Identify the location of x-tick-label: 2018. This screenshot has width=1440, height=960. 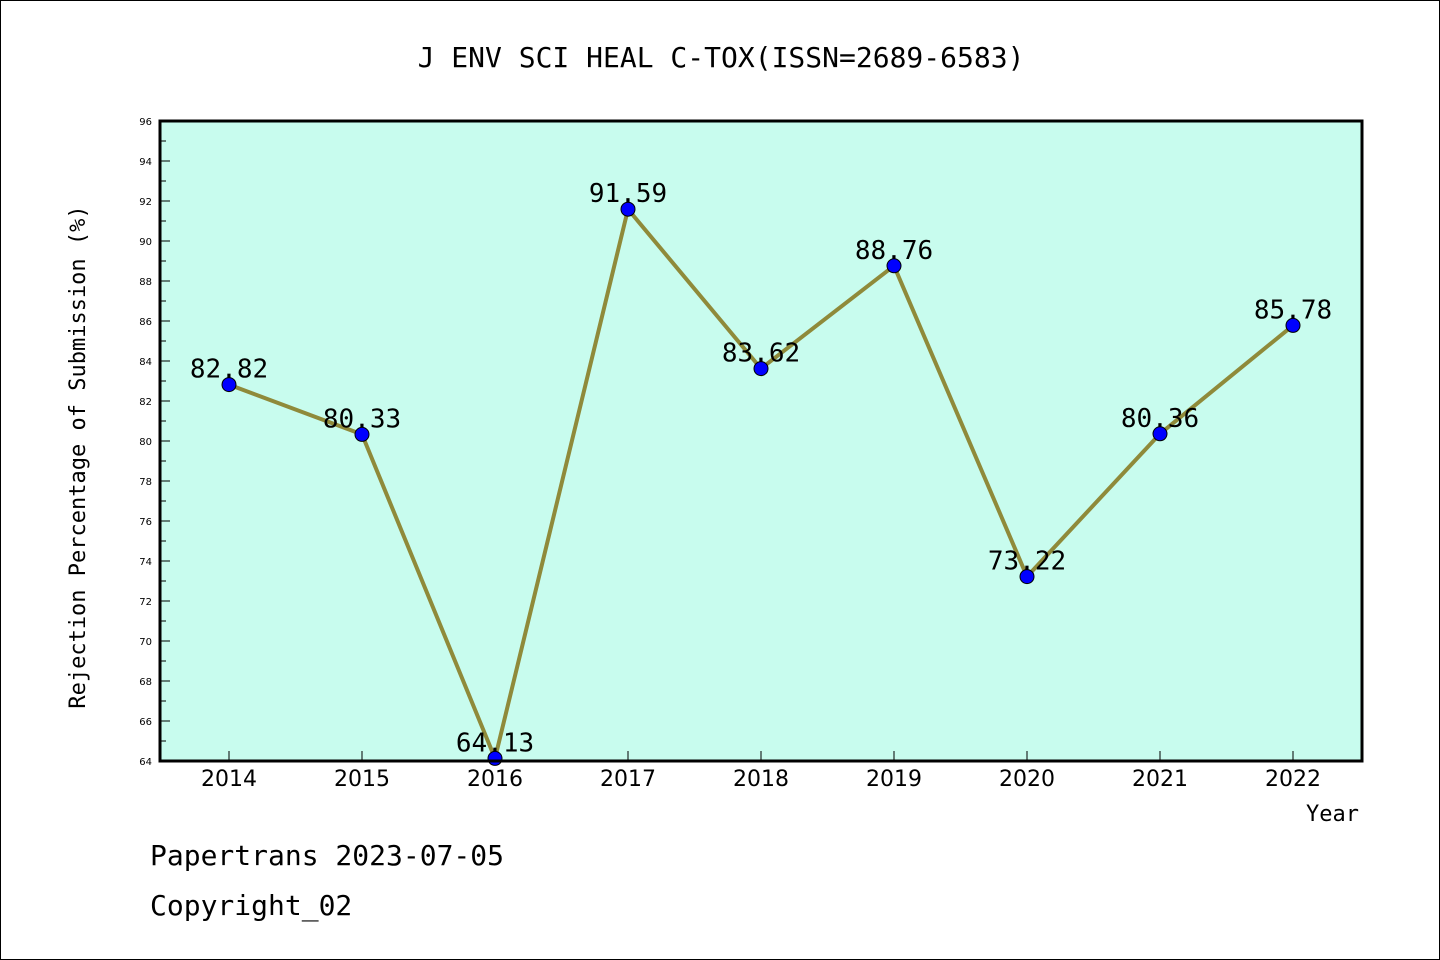
(761, 779).